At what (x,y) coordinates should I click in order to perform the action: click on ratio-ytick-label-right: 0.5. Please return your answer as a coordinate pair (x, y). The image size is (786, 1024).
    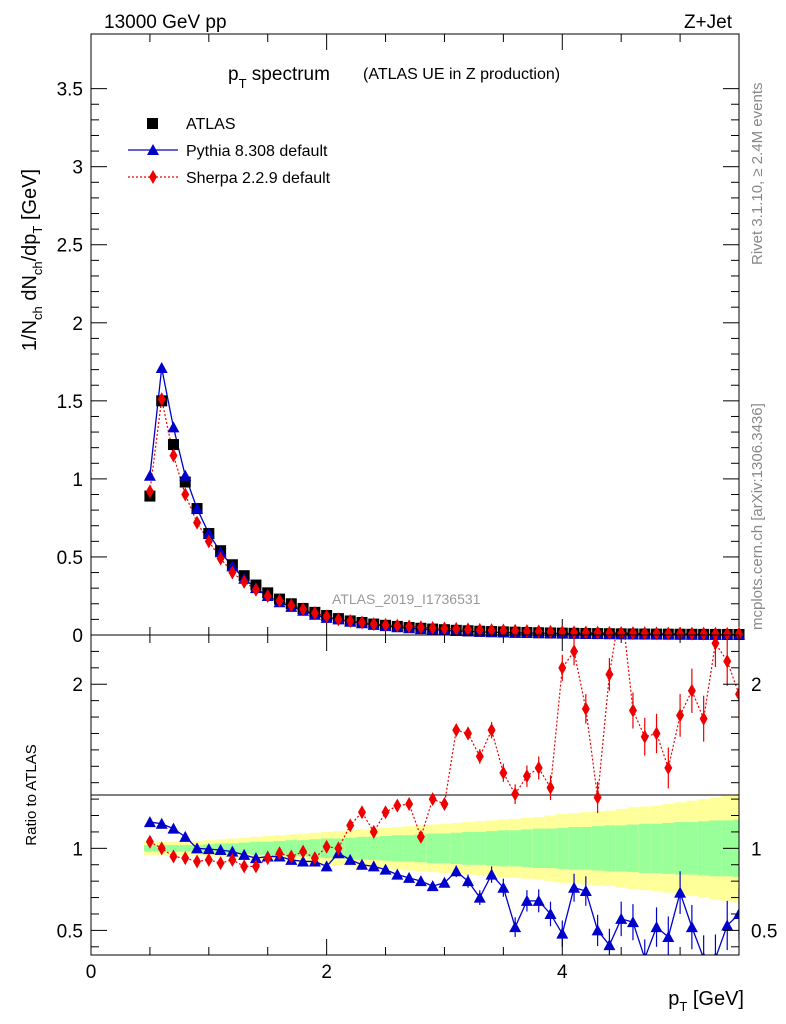
    Looking at the image, I should click on (764, 931).